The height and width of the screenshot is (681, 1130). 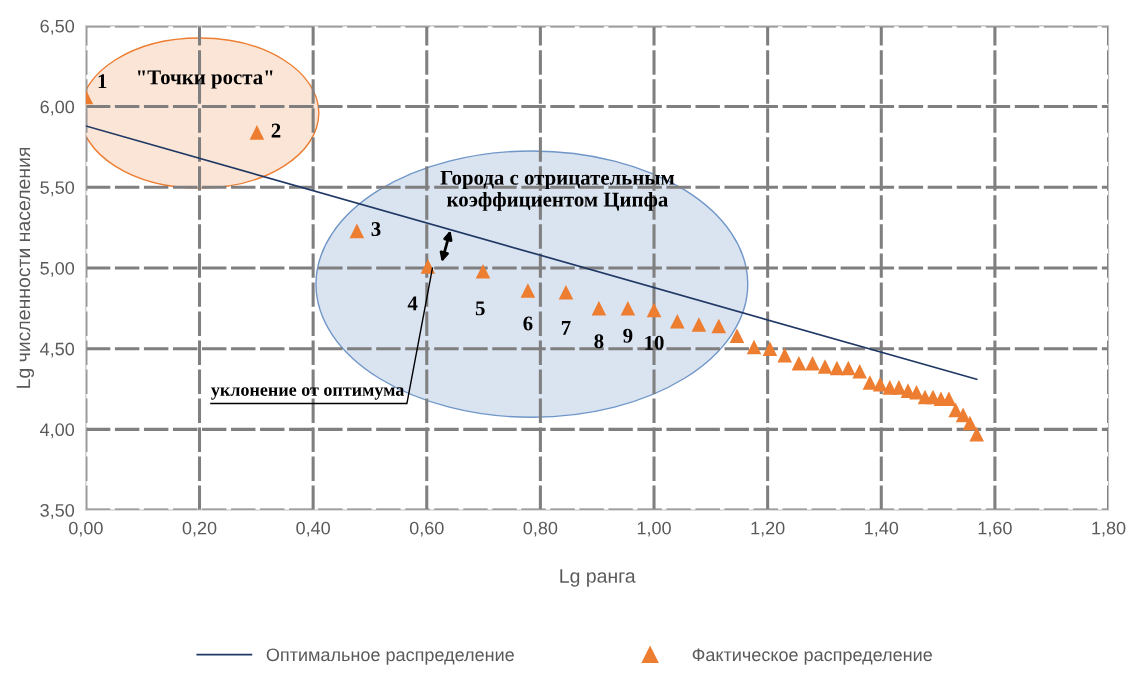 What do you see at coordinates (412, 303) in the screenshot?
I see `annotation: 4` at bounding box center [412, 303].